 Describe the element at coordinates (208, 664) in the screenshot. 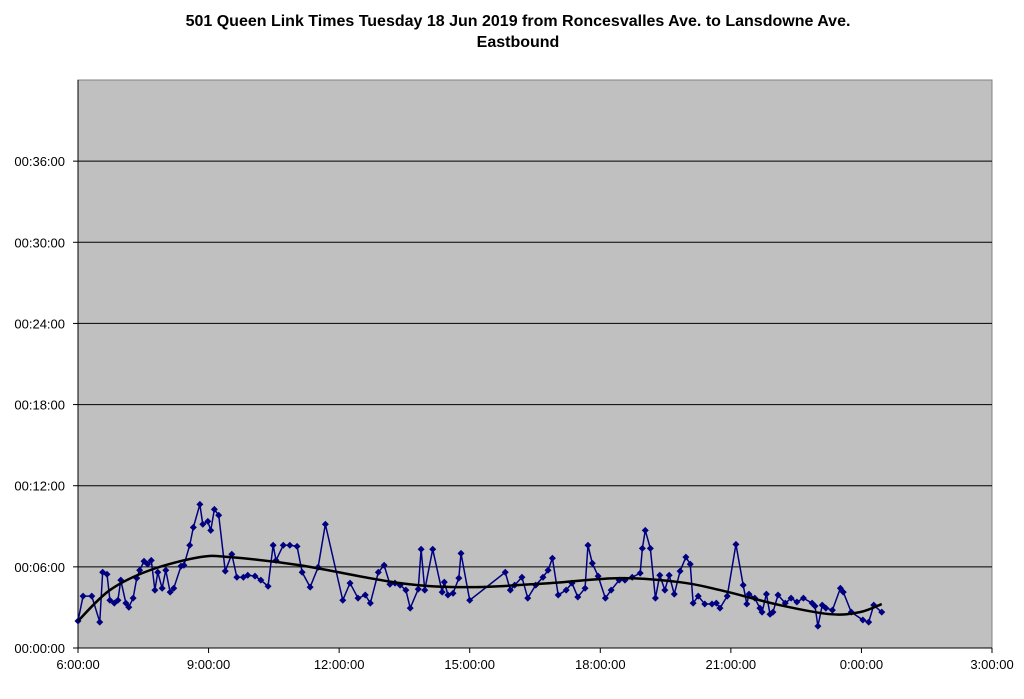

I see `x-tick-label: 9:00:00` at that location.